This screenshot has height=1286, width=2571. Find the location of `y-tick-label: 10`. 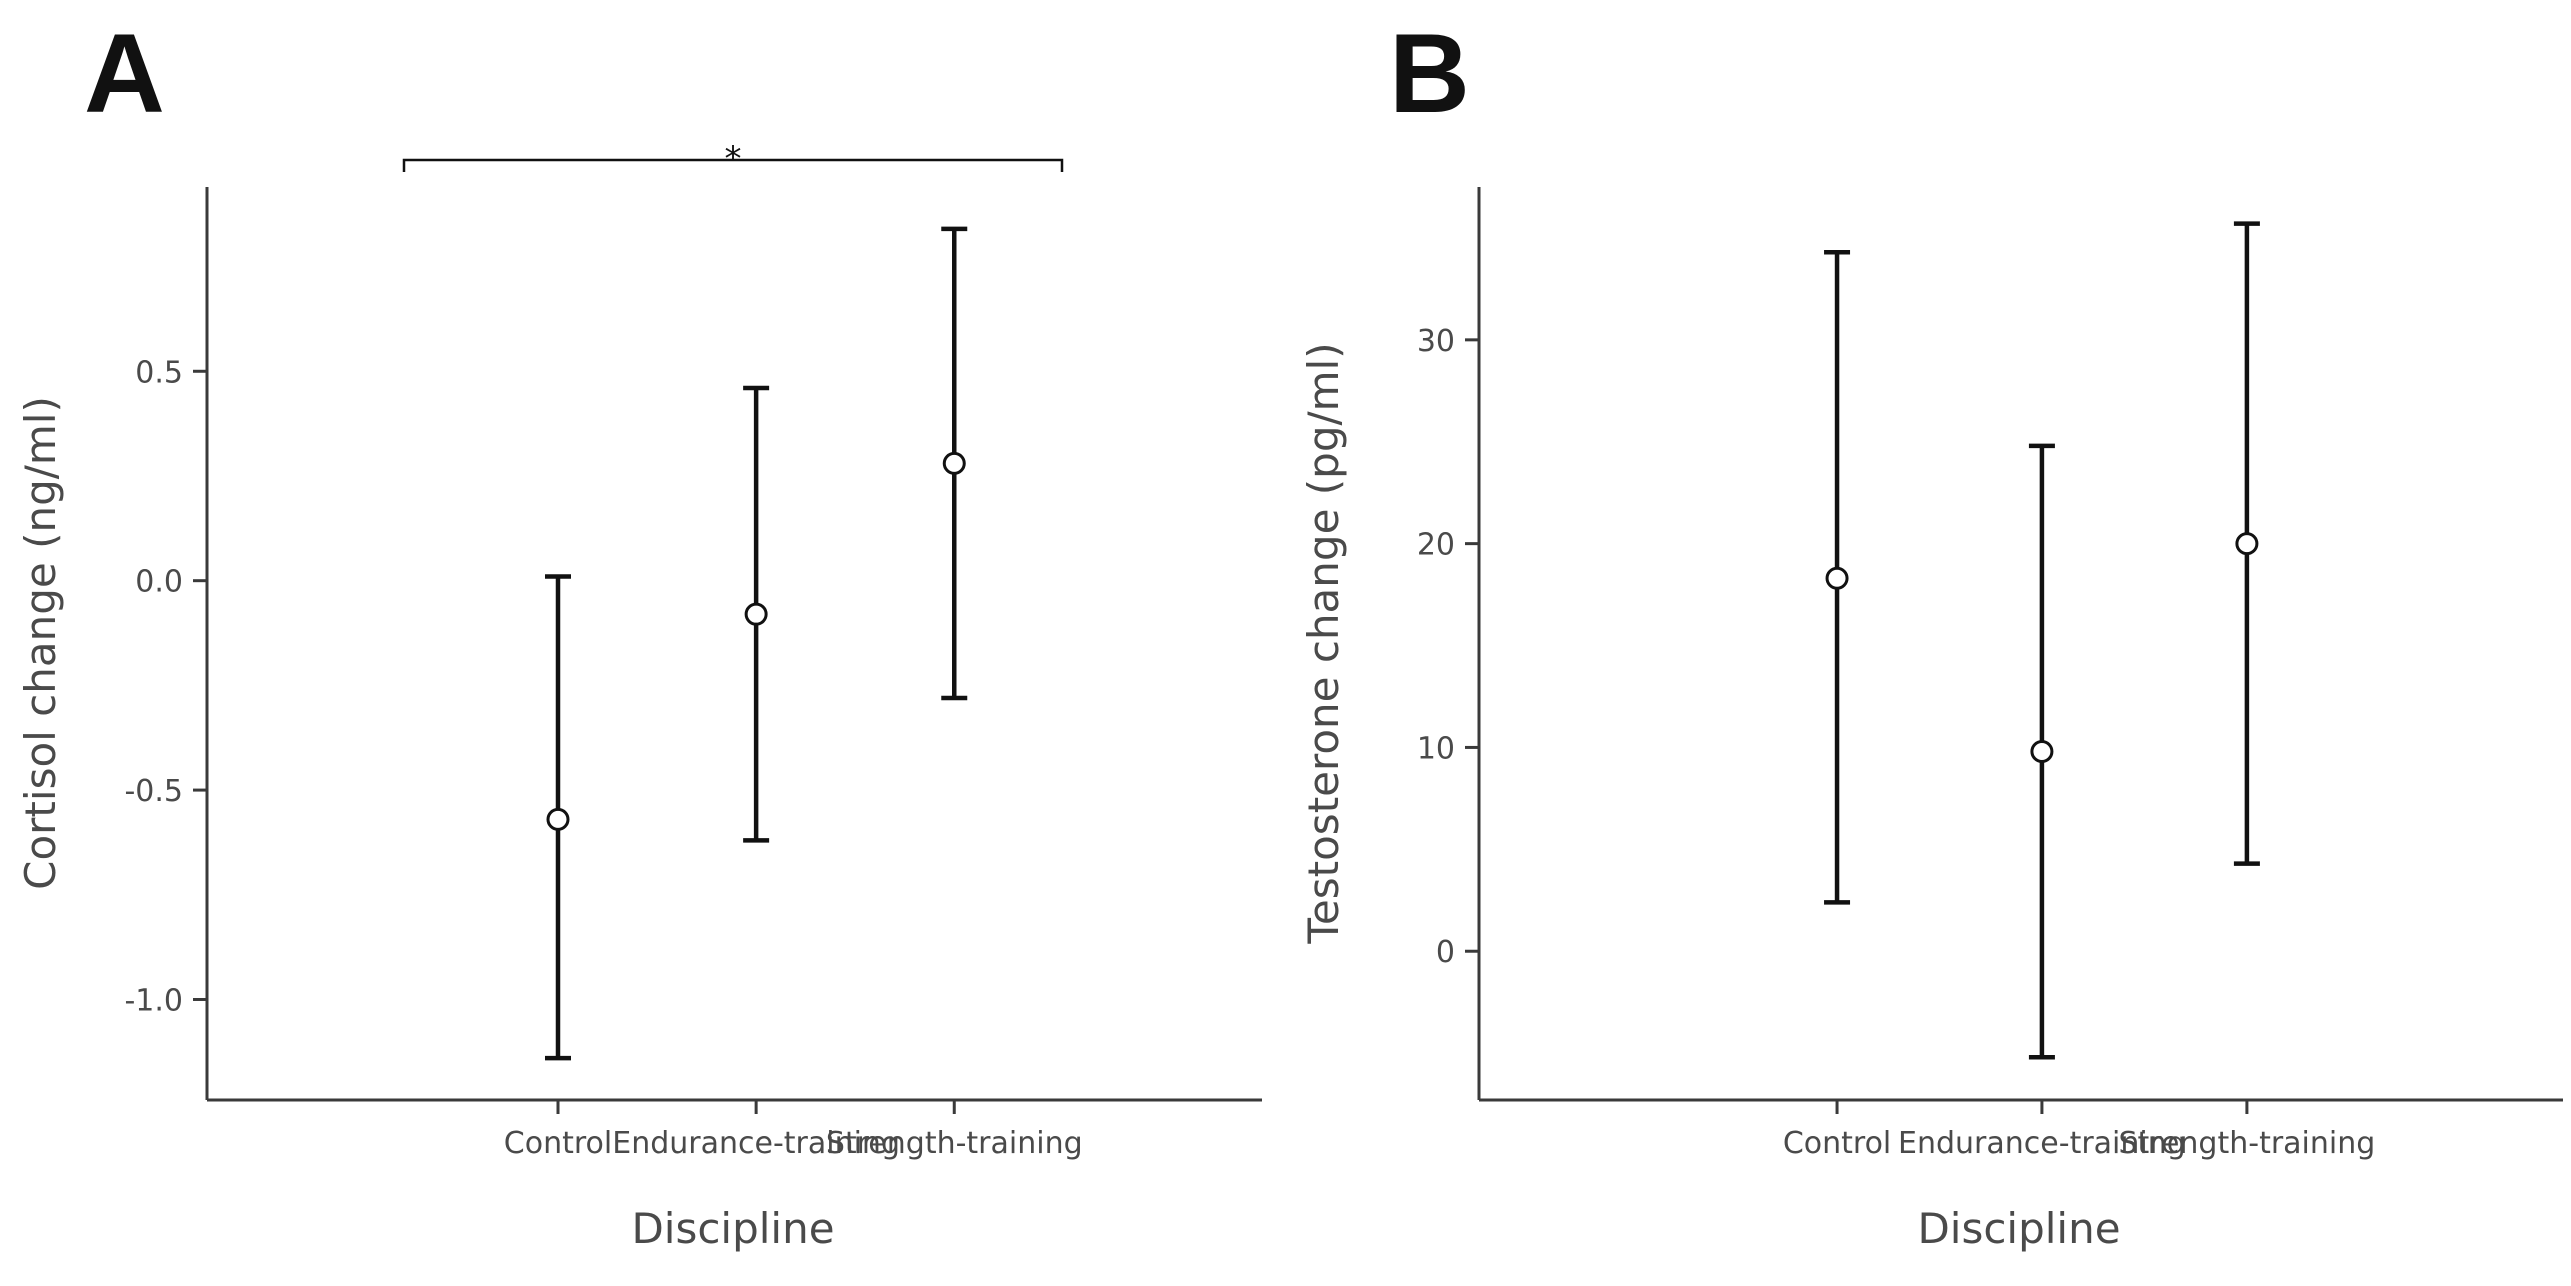

y-tick-label: 10 is located at coordinates (1436, 748).